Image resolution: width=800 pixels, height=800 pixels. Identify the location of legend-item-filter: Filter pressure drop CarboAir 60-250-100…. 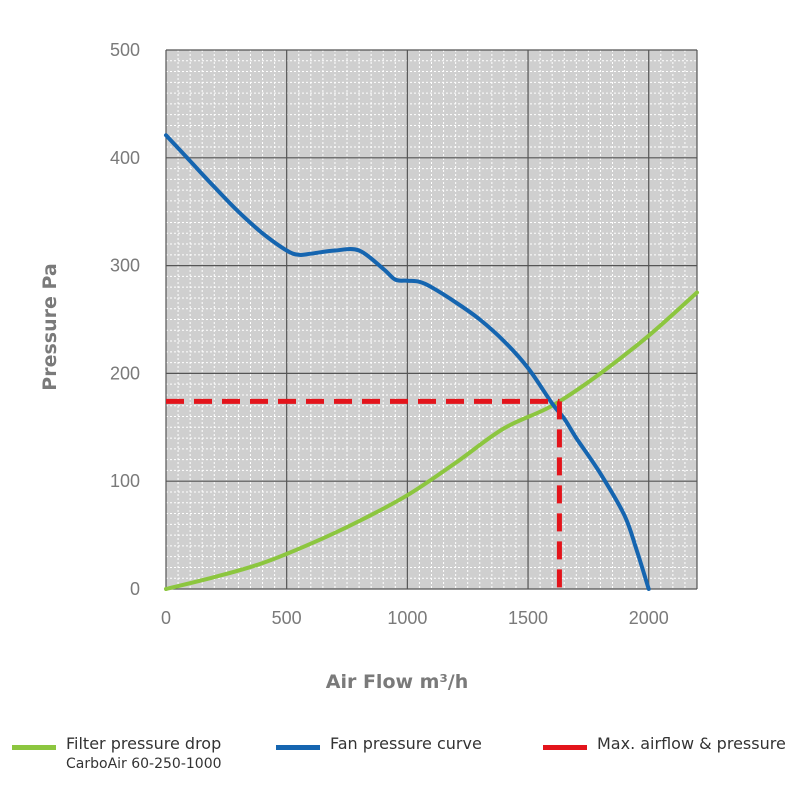
(117, 753).